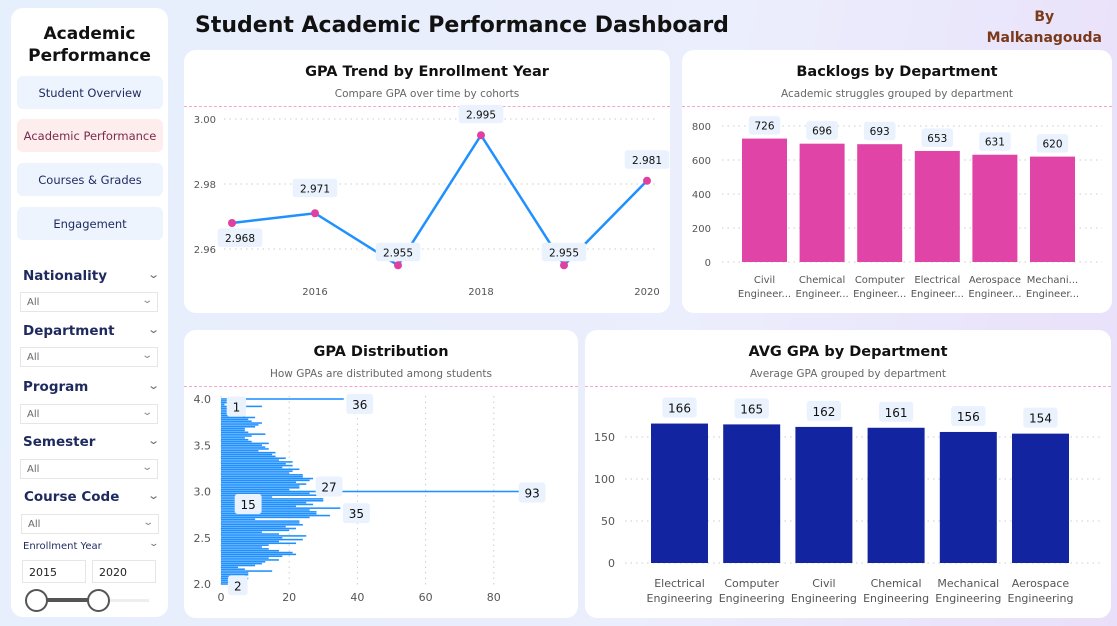  What do you see at coordinates (89, 357) in the screenshot?
I see `department-dropdown: All ⌄` at bounding box center [89, 357].